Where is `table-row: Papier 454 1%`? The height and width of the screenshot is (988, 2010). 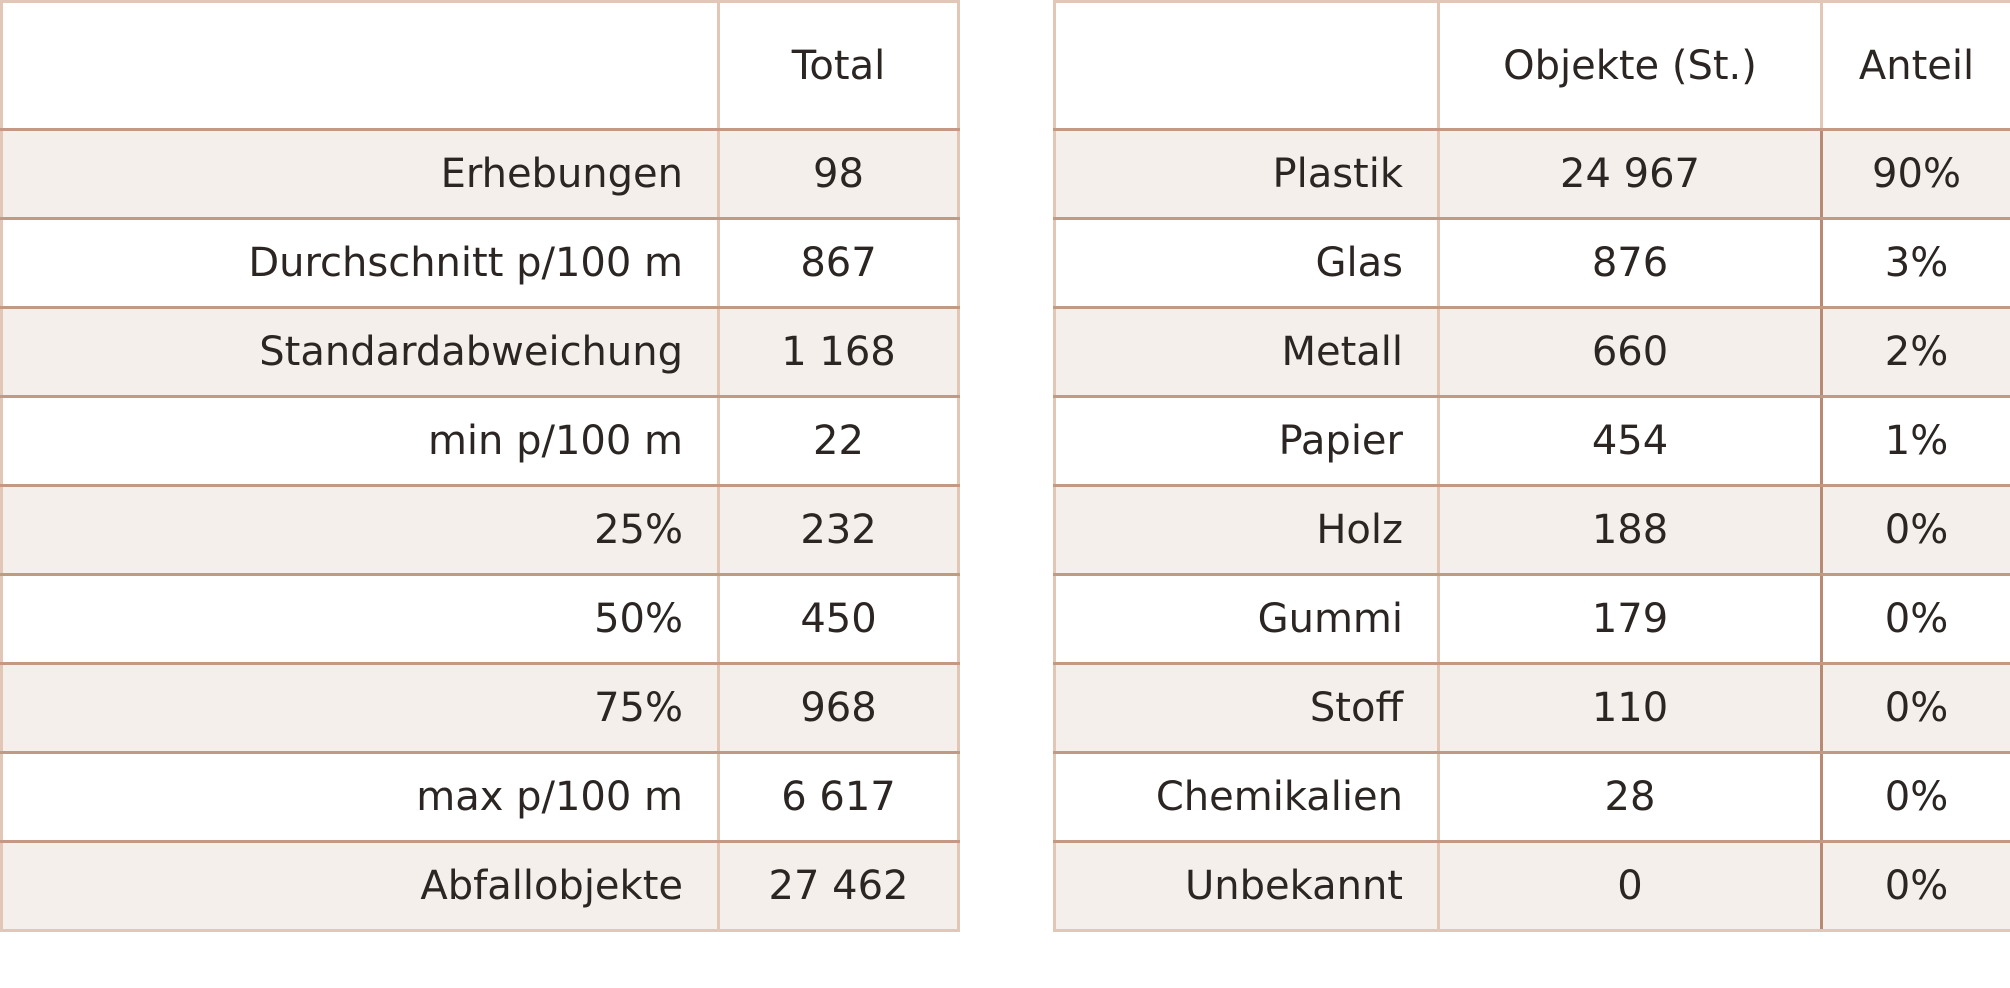
table-row: Papier 454 1% is located at coordinates (1531, 441).